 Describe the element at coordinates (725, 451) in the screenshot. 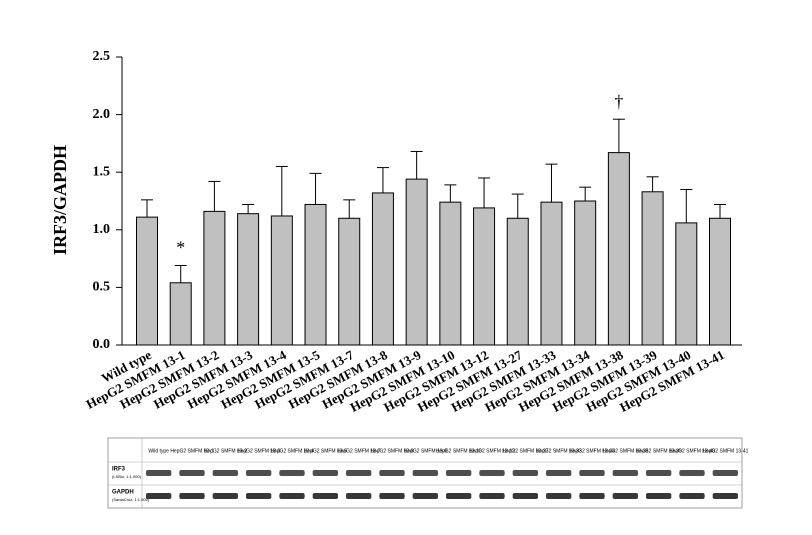

I see `blot-lane-label: HepG2 SMFM 13-41` at that location.